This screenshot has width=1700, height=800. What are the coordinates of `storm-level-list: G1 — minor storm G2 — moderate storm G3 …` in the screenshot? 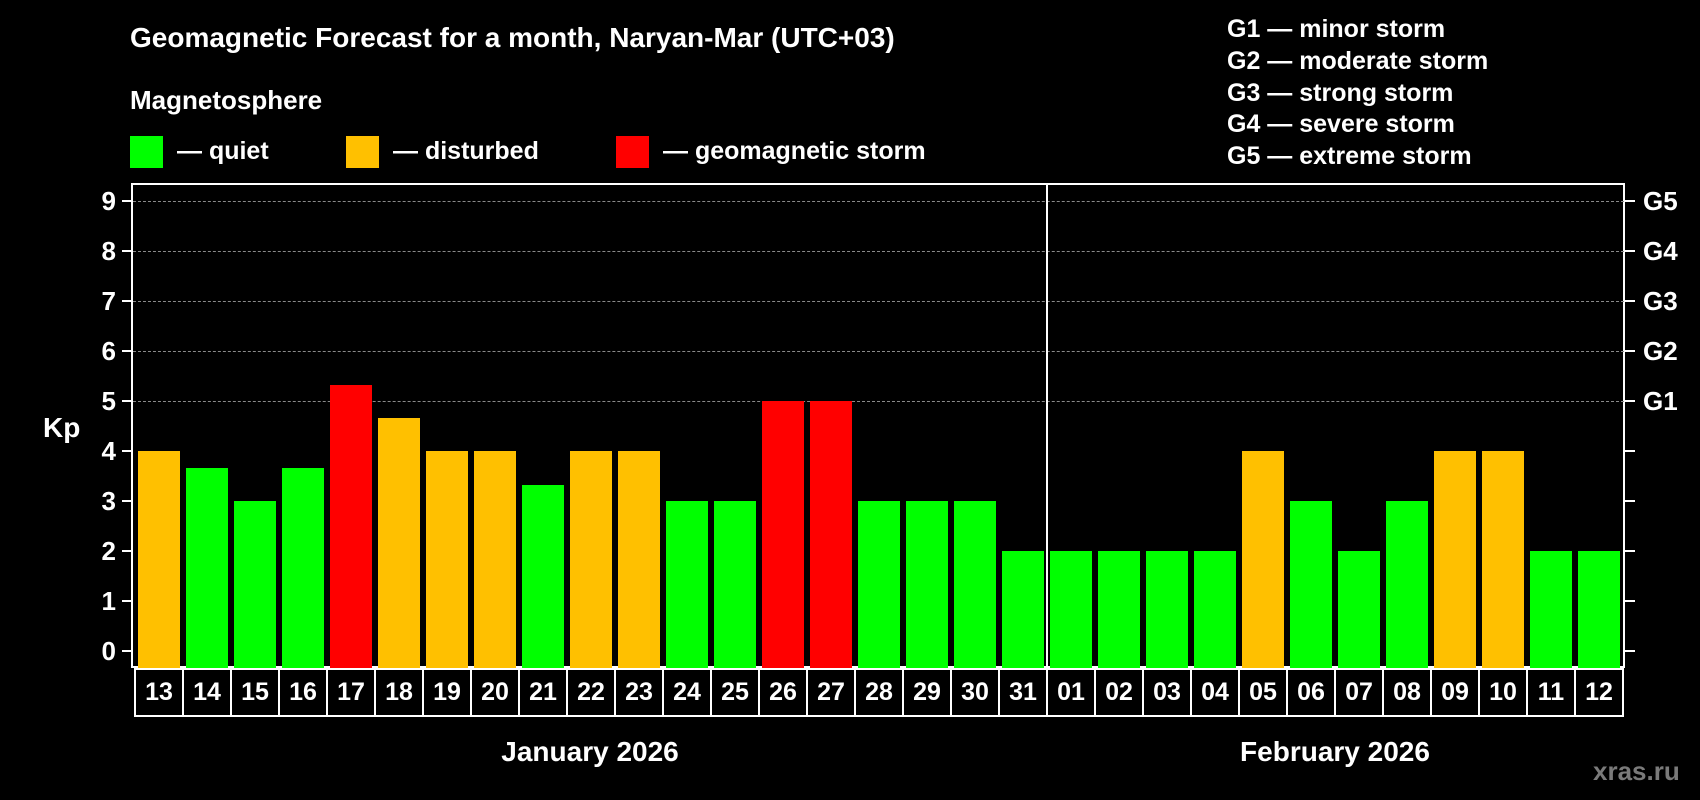 It's located at (1357, 93).